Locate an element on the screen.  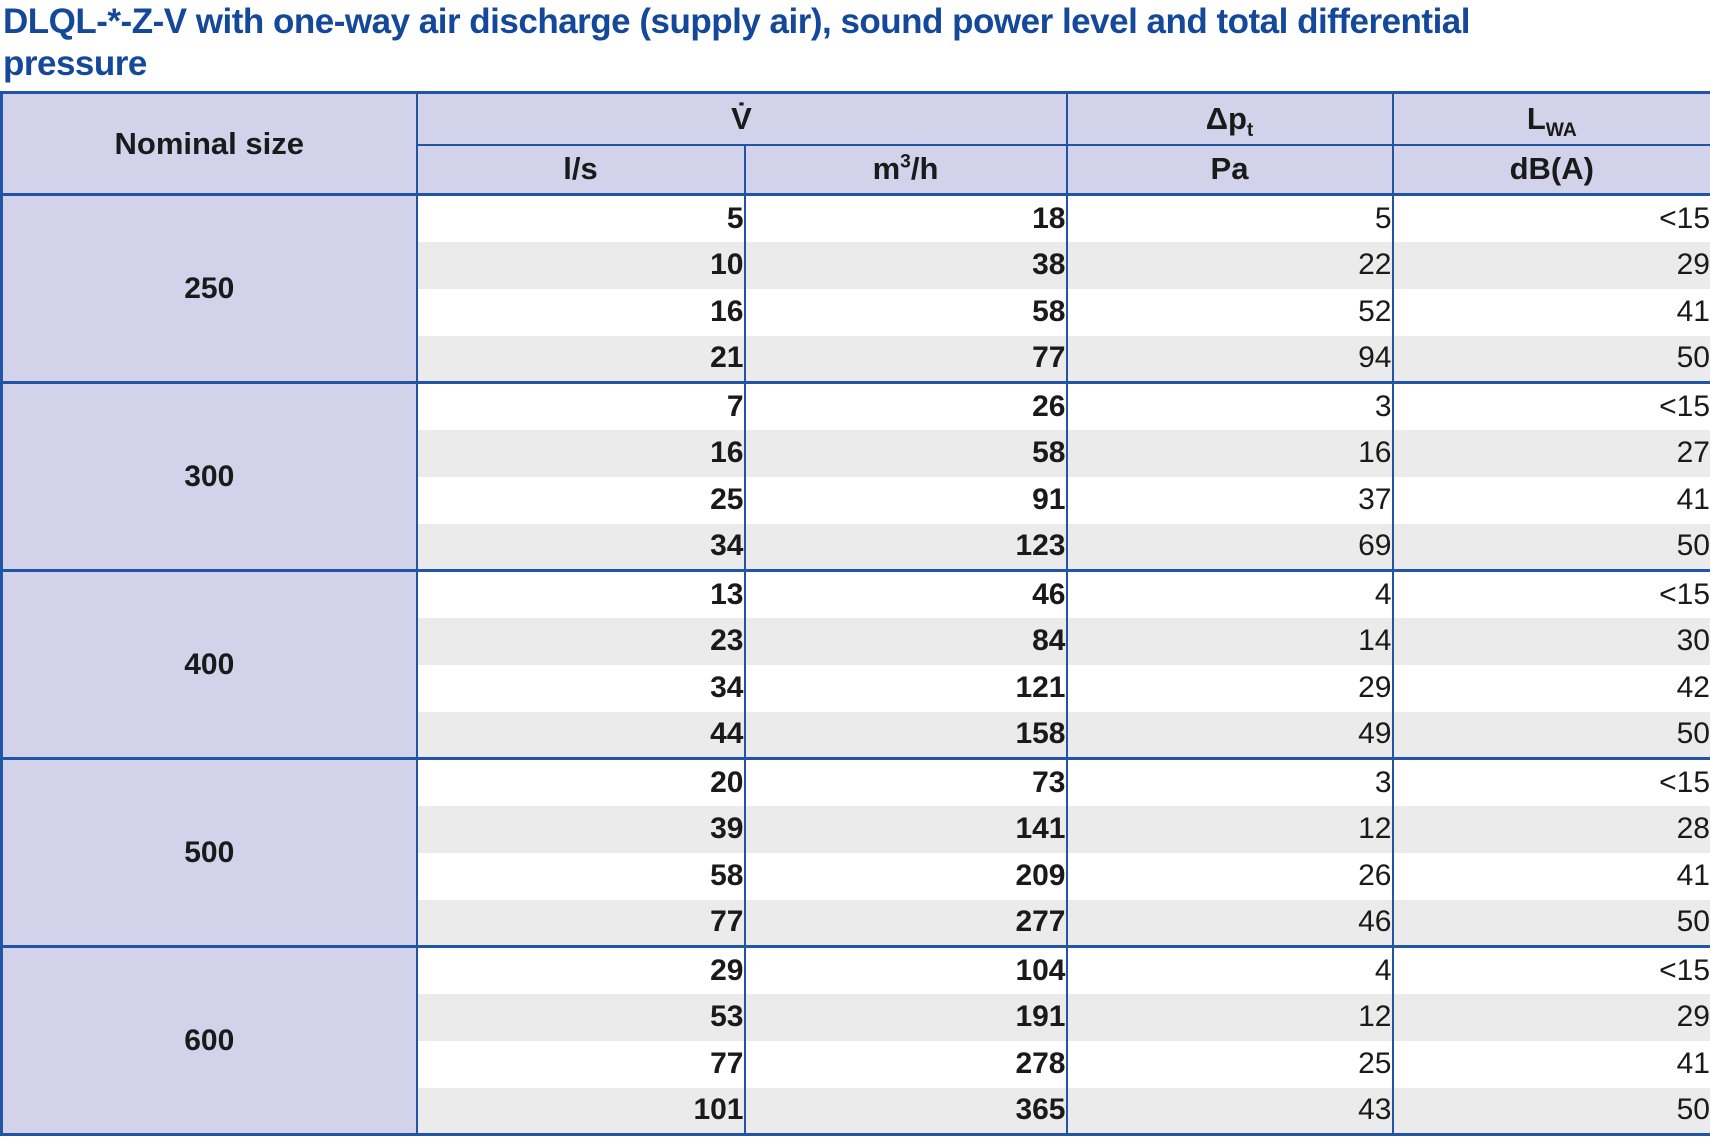
dp-subscript: t is located at coordinates (1250, 130).